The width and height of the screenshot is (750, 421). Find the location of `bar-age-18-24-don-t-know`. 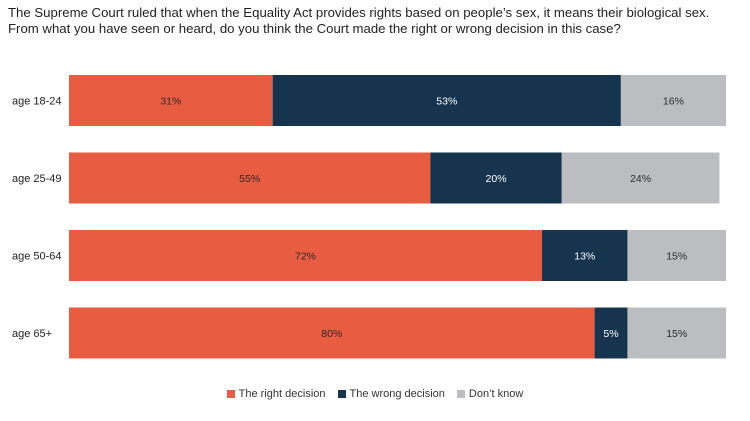

bar-age-18-24-don-t-know is located at coordinates (673, 100).